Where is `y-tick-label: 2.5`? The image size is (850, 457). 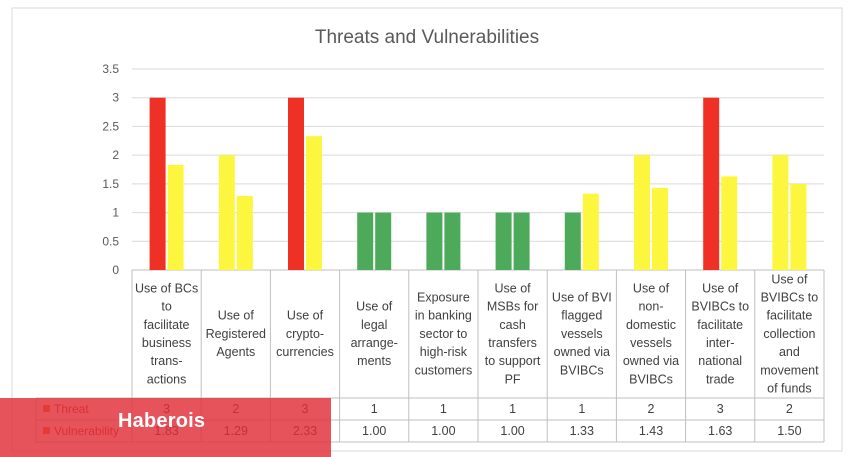
y-tick-label: 2.5 is located at coordinates (110, 126).